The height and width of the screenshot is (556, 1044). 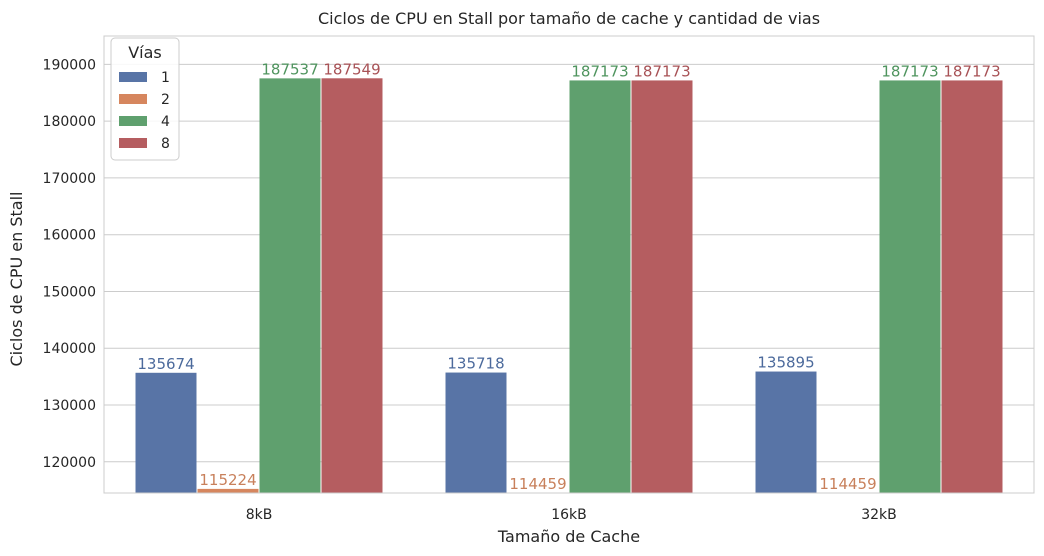 What do you see at coordinates (69, 236) in the screenshot?
I see `y-tick-label: 160000` at bounding box center [69, 236].